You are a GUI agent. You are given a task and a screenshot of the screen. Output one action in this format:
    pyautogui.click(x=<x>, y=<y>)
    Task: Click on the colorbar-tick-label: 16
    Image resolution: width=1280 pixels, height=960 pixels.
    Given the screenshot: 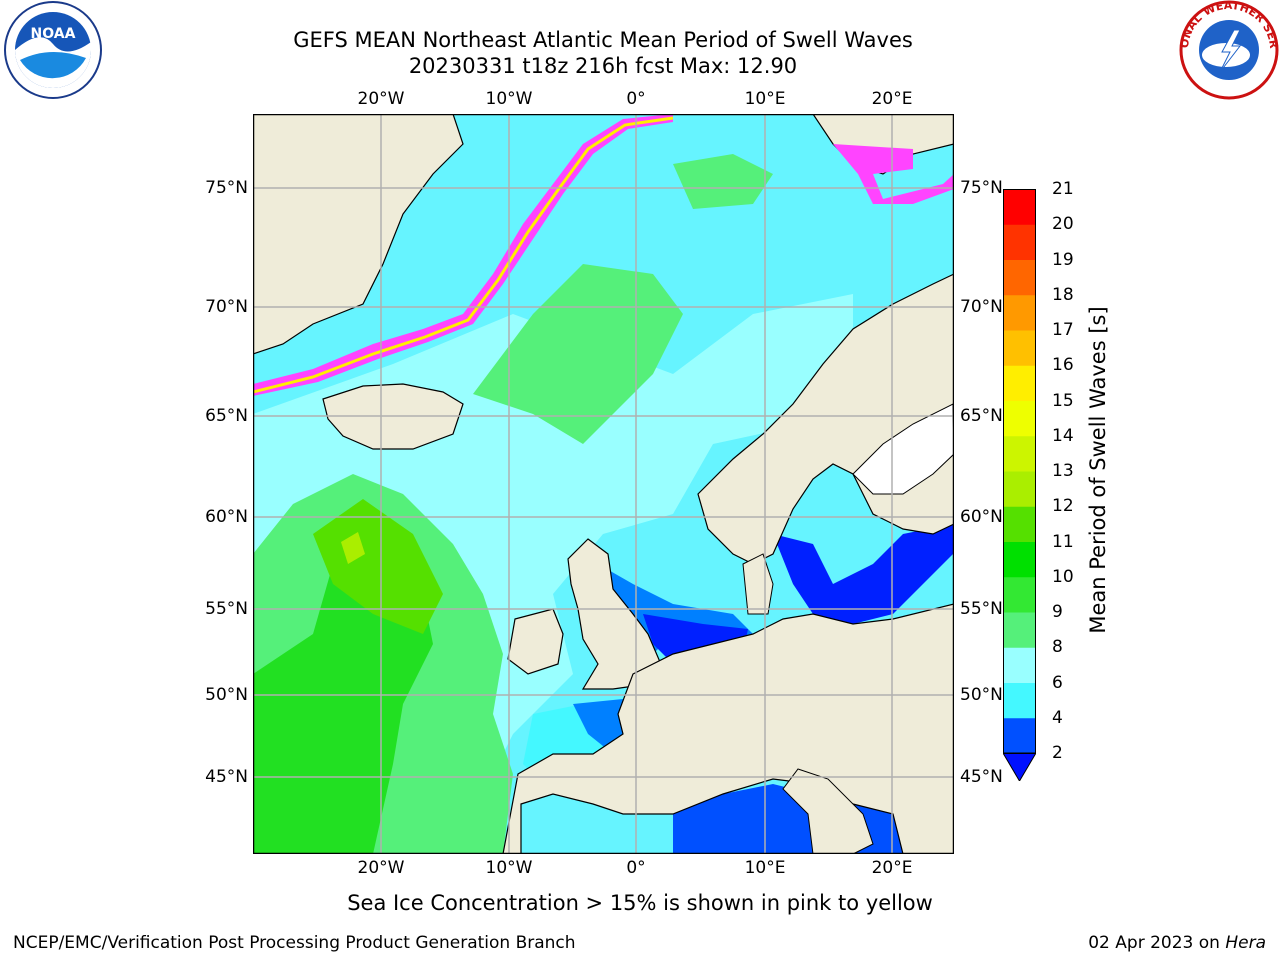 What is the action you would take?
    pyautogui.click(x=1063, y=365)
    